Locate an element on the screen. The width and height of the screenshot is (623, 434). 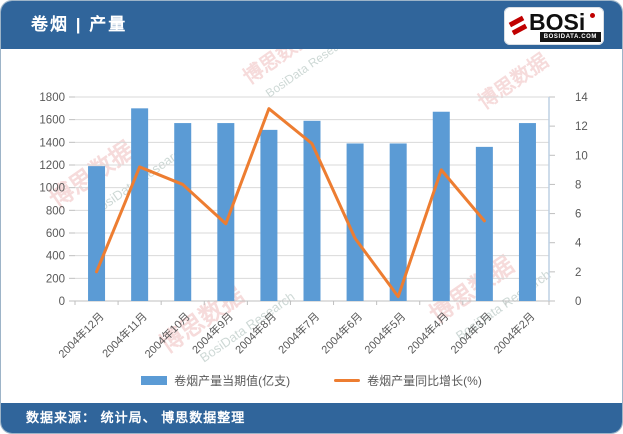
left-axis-tick-label: 1800 is located at coordinates (52, 98).